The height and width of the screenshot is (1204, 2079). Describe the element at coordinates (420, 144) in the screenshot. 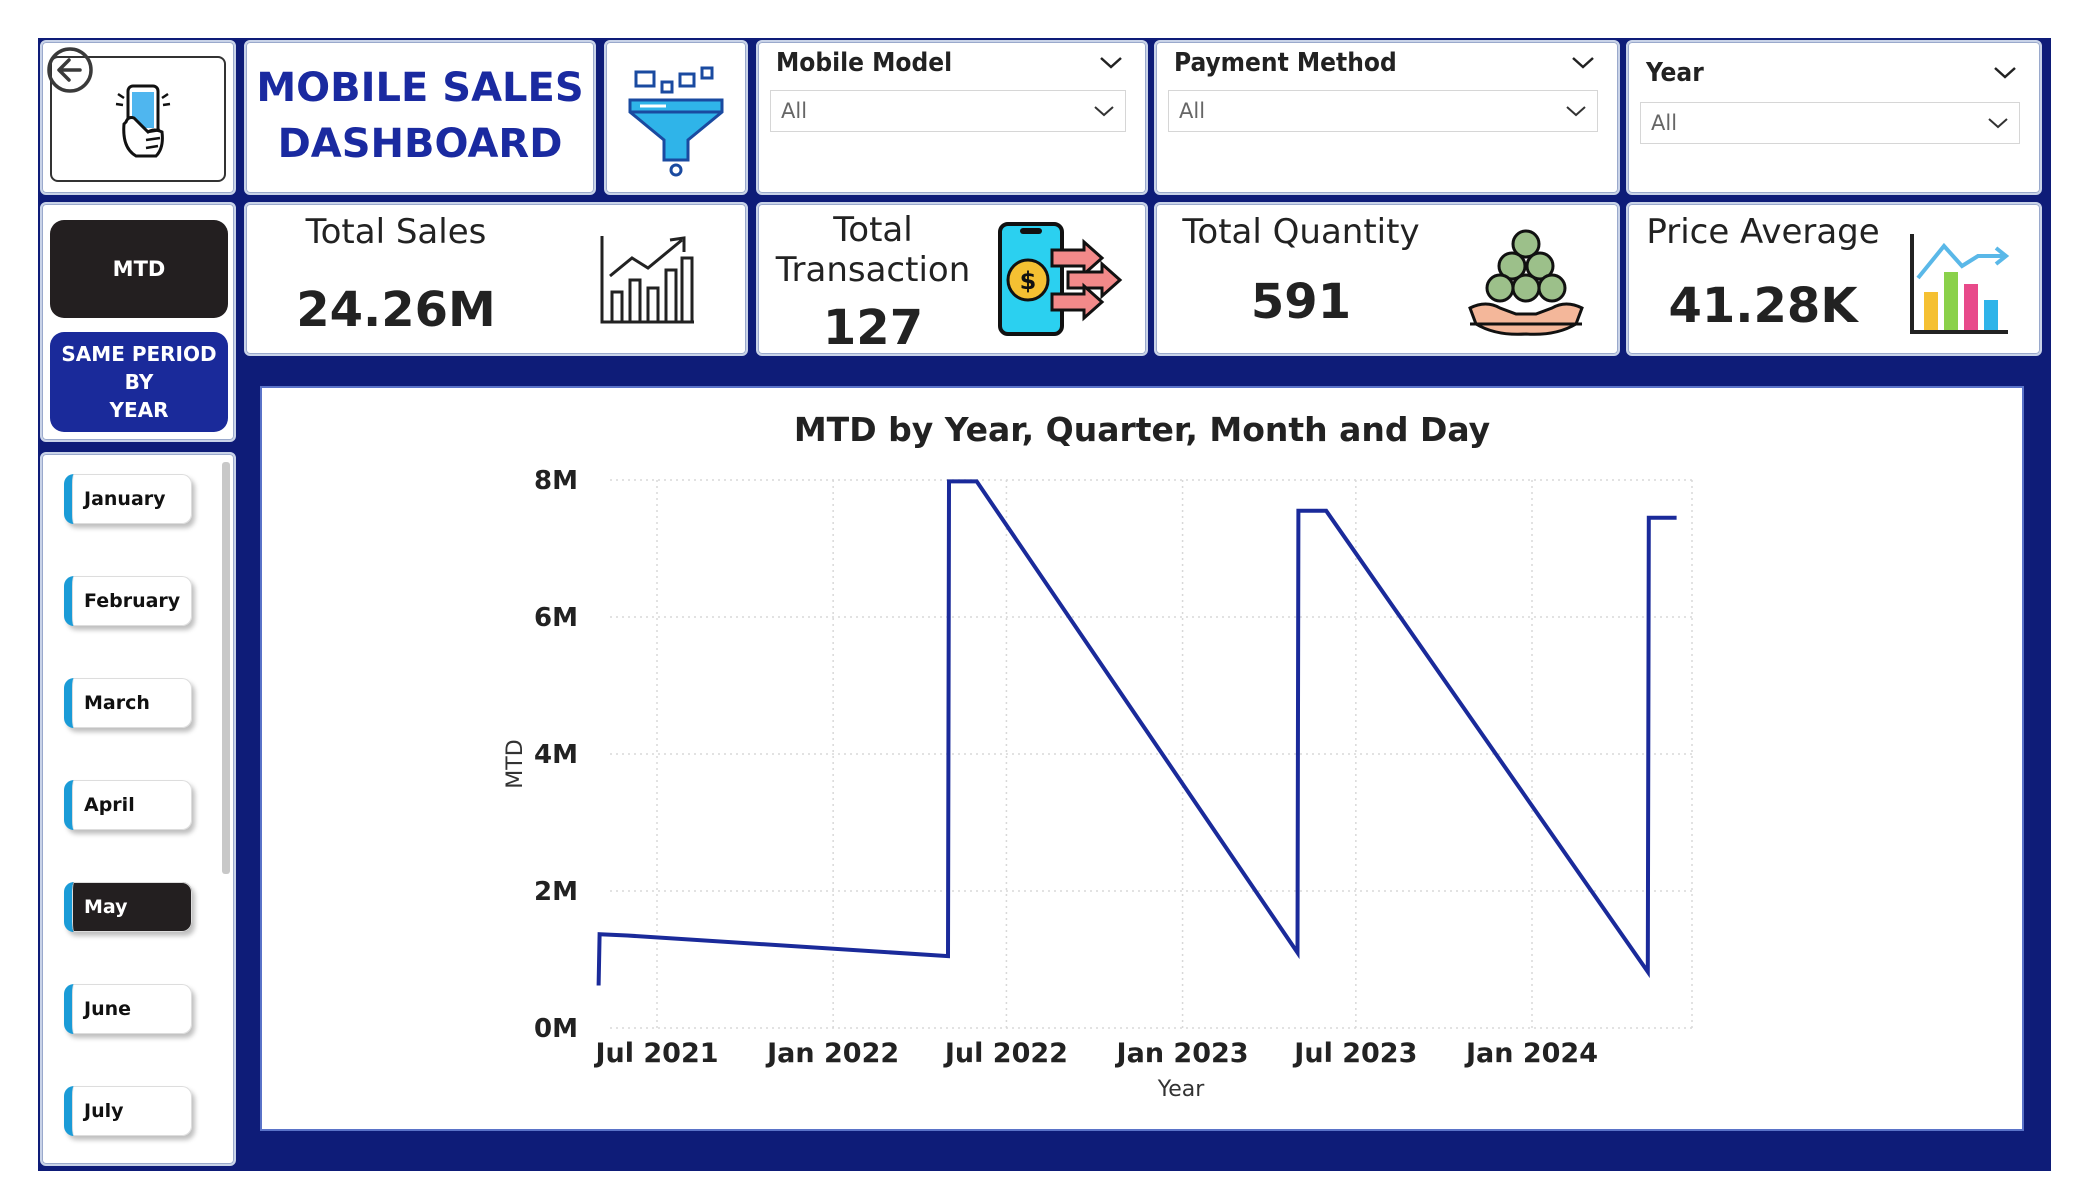

I see `page-title-line2: DASHBOARD` at that location.